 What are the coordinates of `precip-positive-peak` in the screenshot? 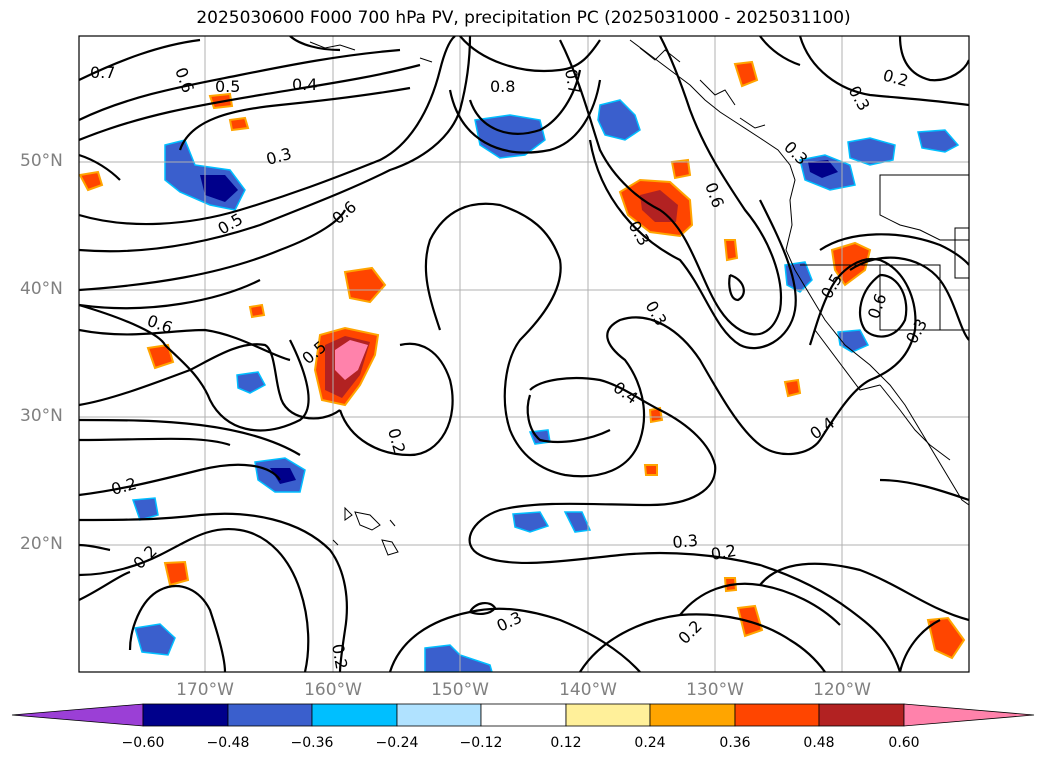 It's located at (351, 360).